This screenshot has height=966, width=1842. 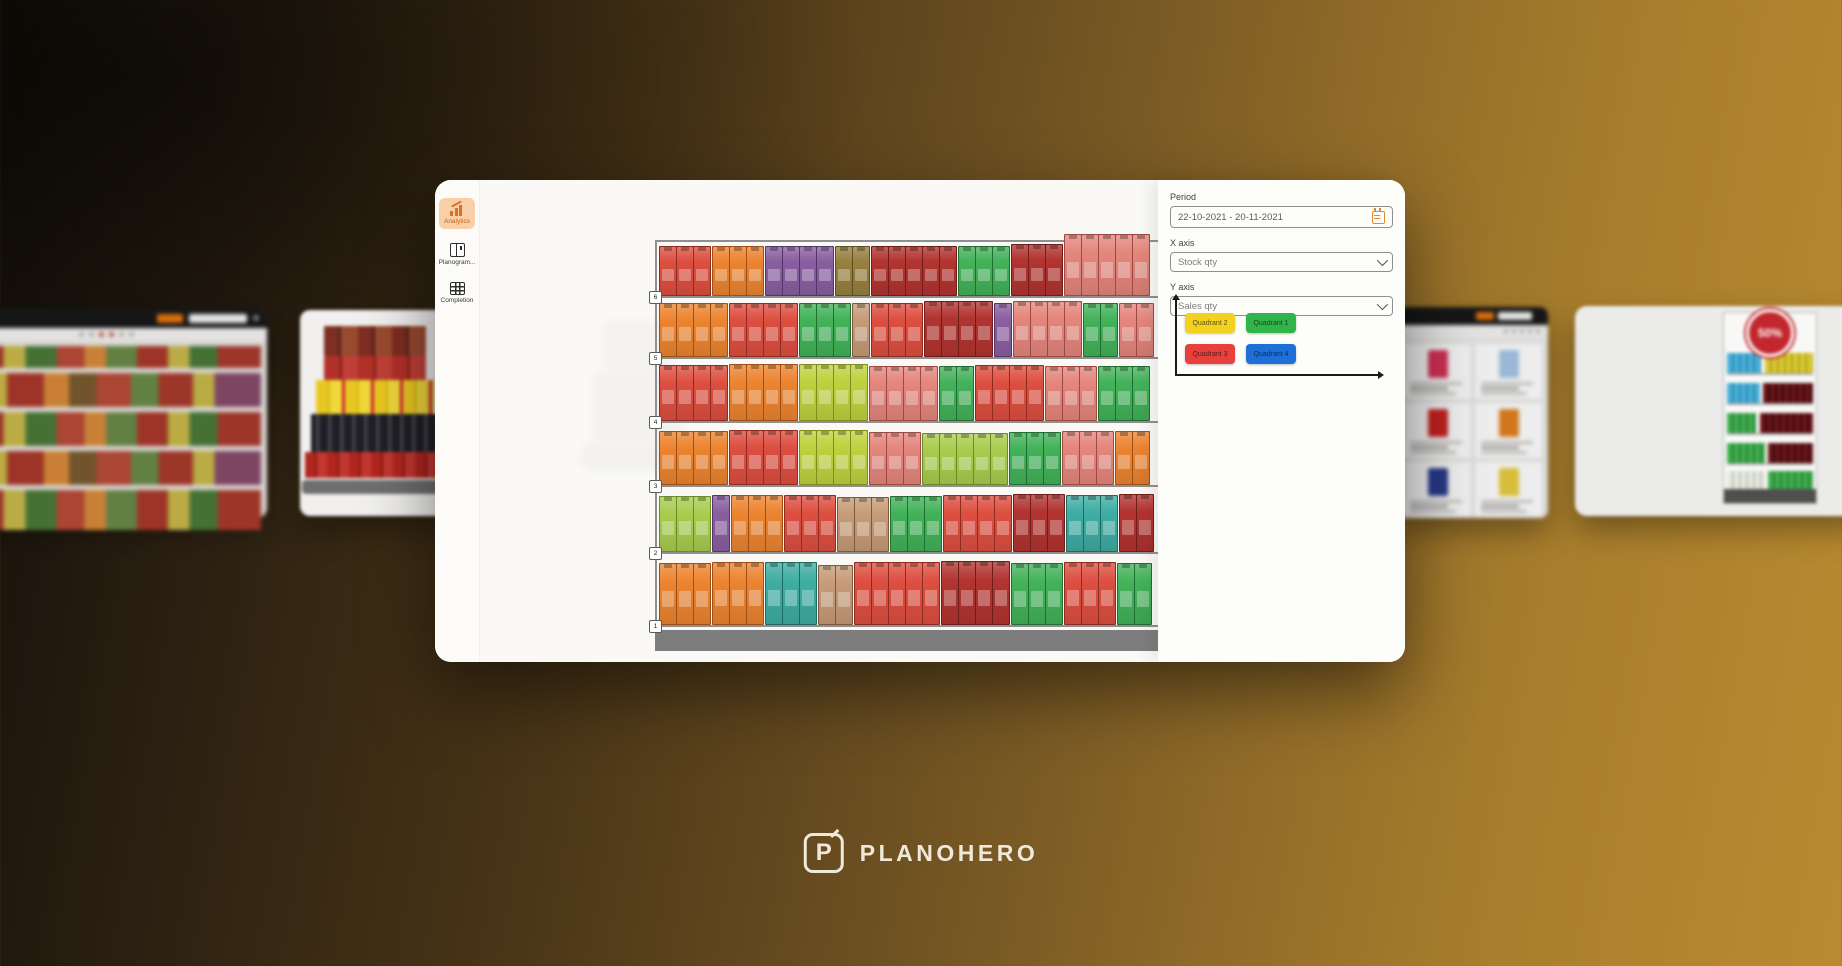 What do you see at coordinates (1271, 354) in the screenshot?
I see `quadrant-button: Quadrant 4` at bounding box center [1271, 354].